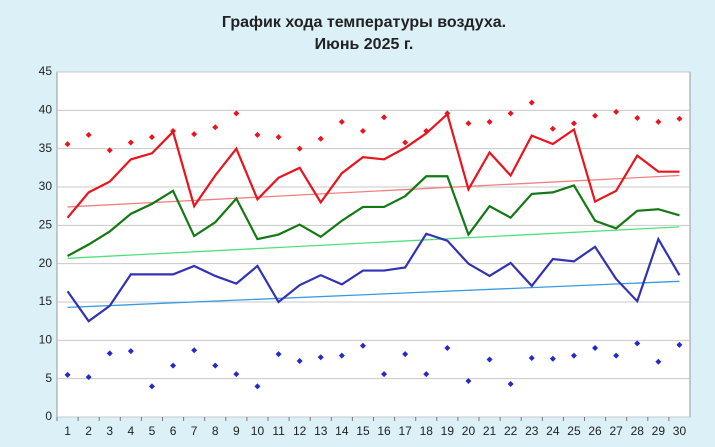 The height and width of the screenshot is (447, 715). What do you see at coordinates (364, 22) in the screenshot?
I see `chart-title: График хода температуры воздуха.` at bounding box center [364, 22].